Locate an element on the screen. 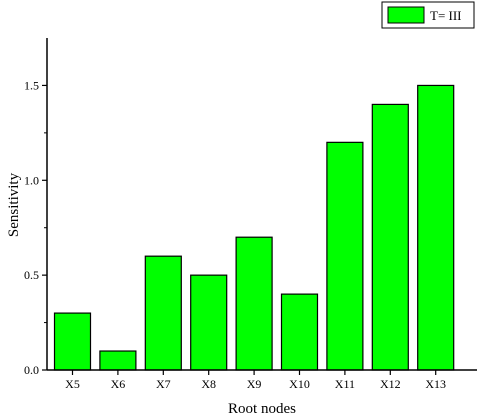 This screenshot has height=420, width=477. y-tick-label: 1.0 is located at coordinates (31, 180).